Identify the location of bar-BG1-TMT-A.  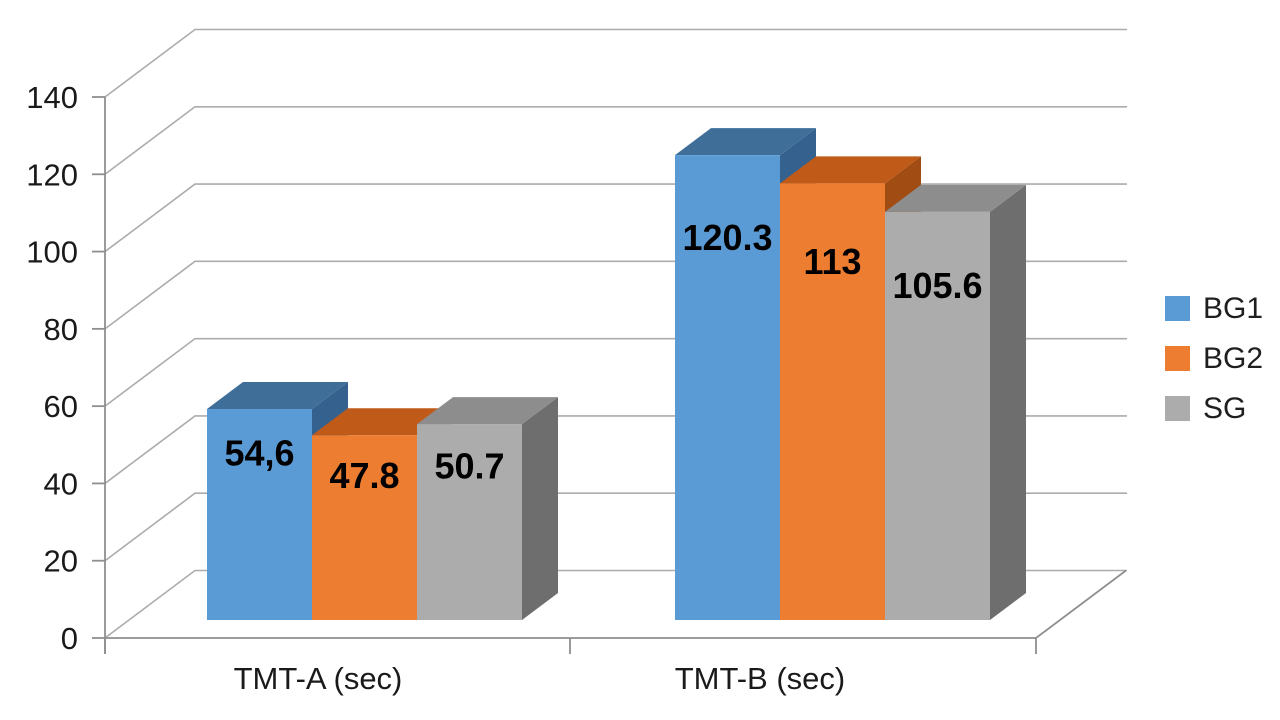
(259, 514).